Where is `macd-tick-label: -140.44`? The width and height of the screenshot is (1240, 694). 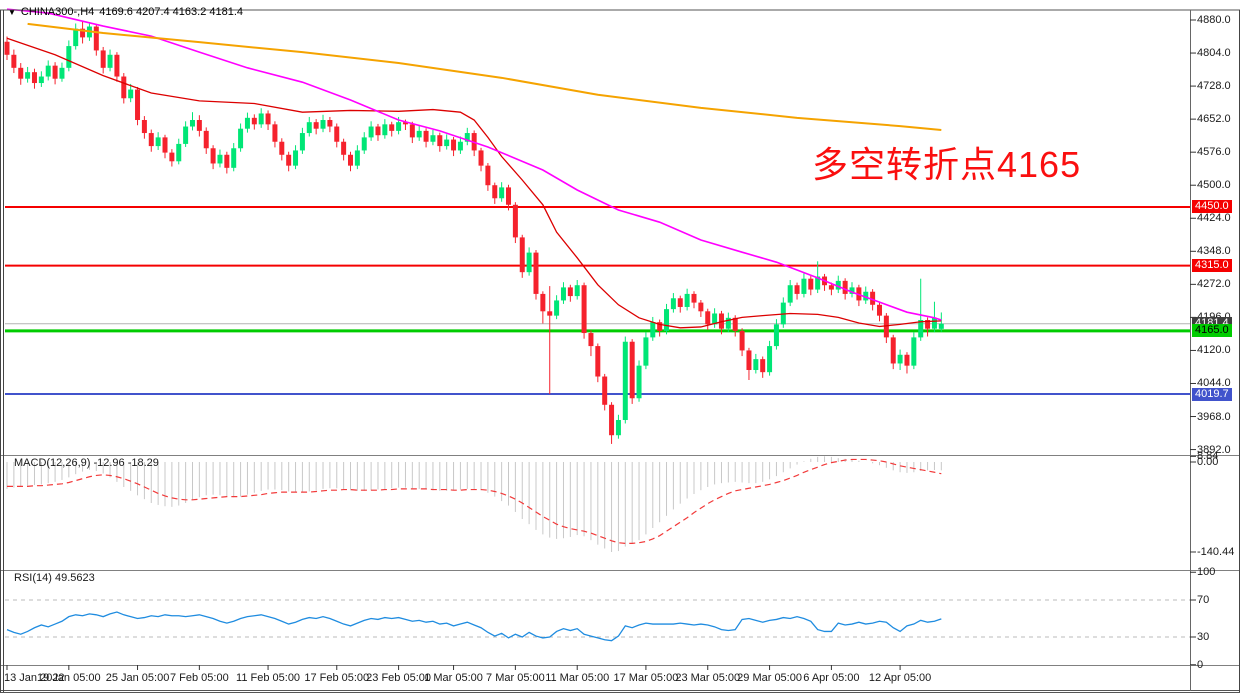 macd-tick-label: -140.44 is located at coordinates (1216, 551).